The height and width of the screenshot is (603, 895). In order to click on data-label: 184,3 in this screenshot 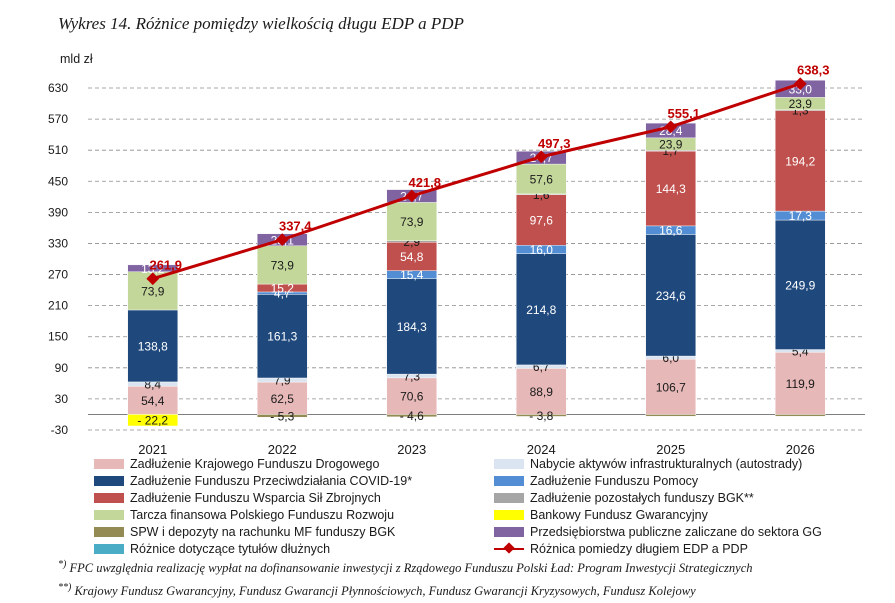, I will do `click(412, 327)`.